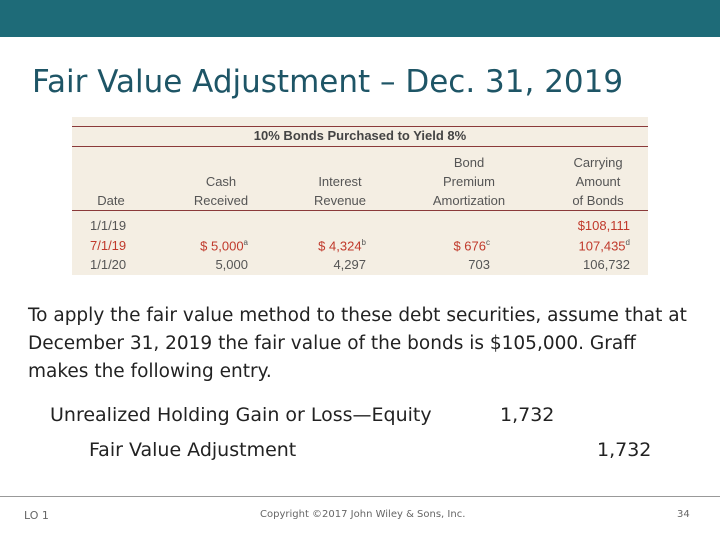 This screenshot has width=720, height=540. Describe the element at coordinates (488, 242) in the screenshot. I see `footnote-mark: c` at that location.